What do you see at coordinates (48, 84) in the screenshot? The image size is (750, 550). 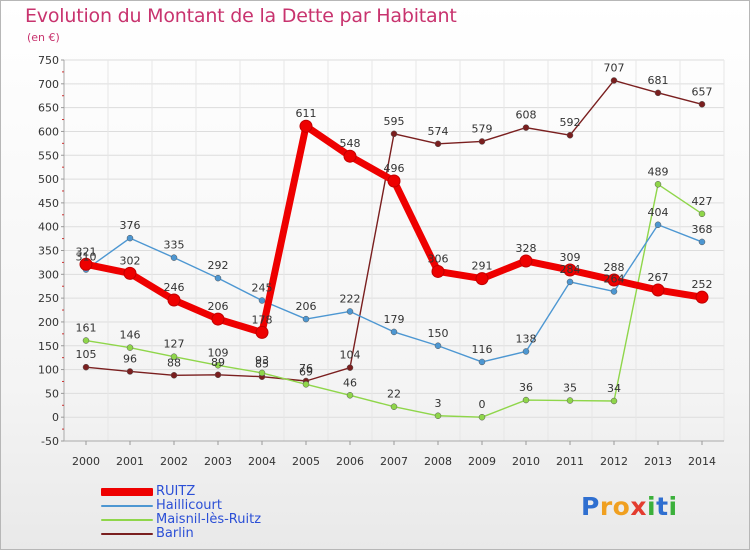 I see `y-tick-label: 700` at bounding box center [48, 84].